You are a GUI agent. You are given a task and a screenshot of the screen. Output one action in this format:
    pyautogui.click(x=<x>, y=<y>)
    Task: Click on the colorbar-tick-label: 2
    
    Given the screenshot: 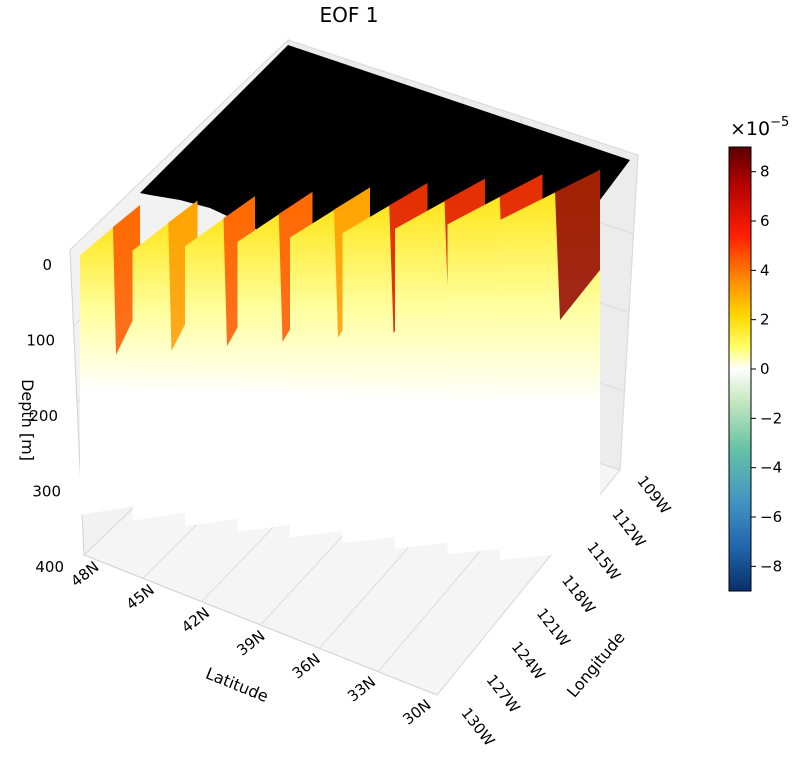 What is the action you would take?
    pyautogui.click(x=765, y=320)
    